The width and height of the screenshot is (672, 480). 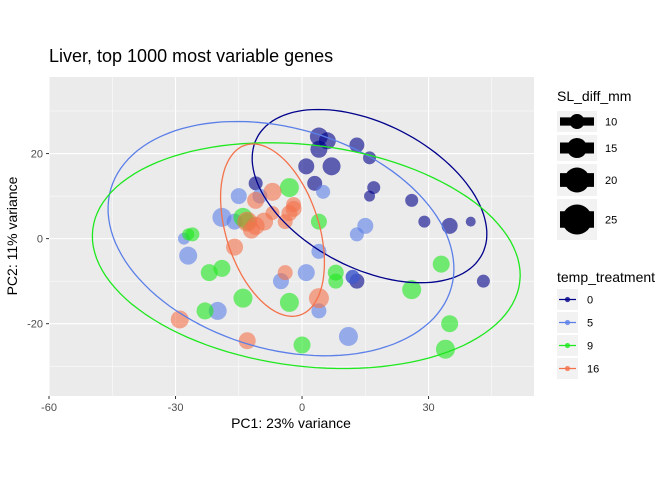 What do you see at coordinates (611, 123) in the screenshot?
I see `size-key-label: 10` at bounding box center [611, 123].